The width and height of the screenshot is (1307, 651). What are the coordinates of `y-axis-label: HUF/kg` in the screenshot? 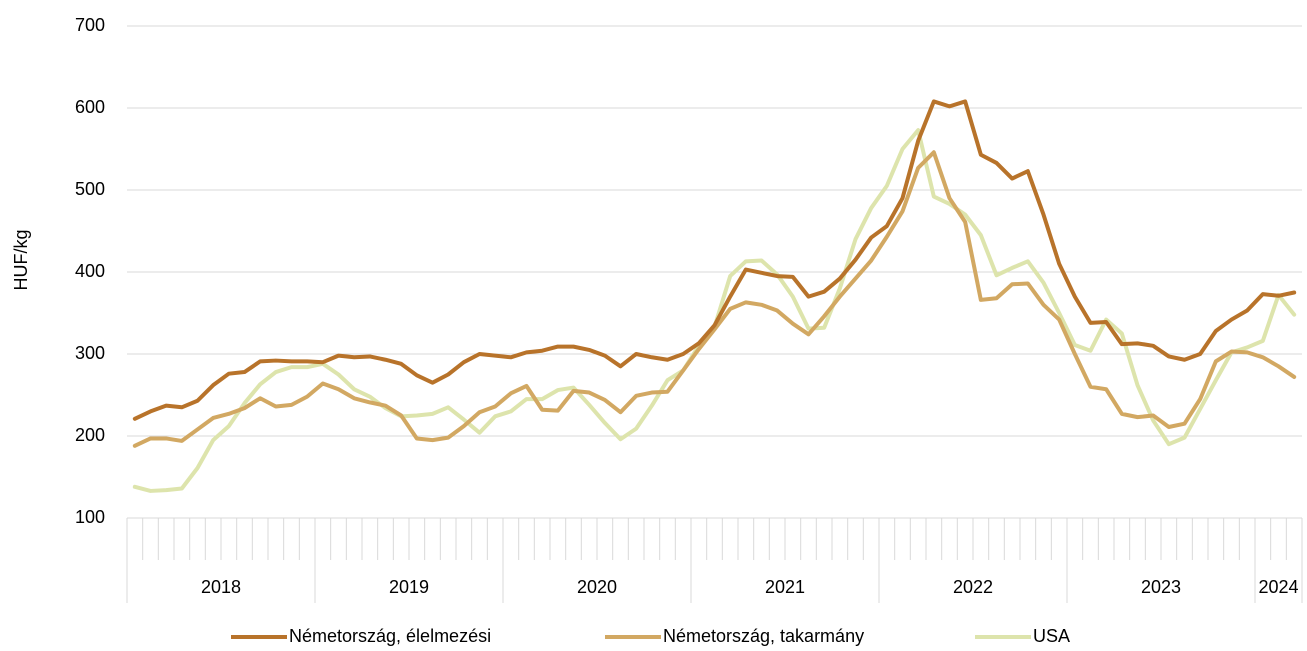 It's located at (21, 259).